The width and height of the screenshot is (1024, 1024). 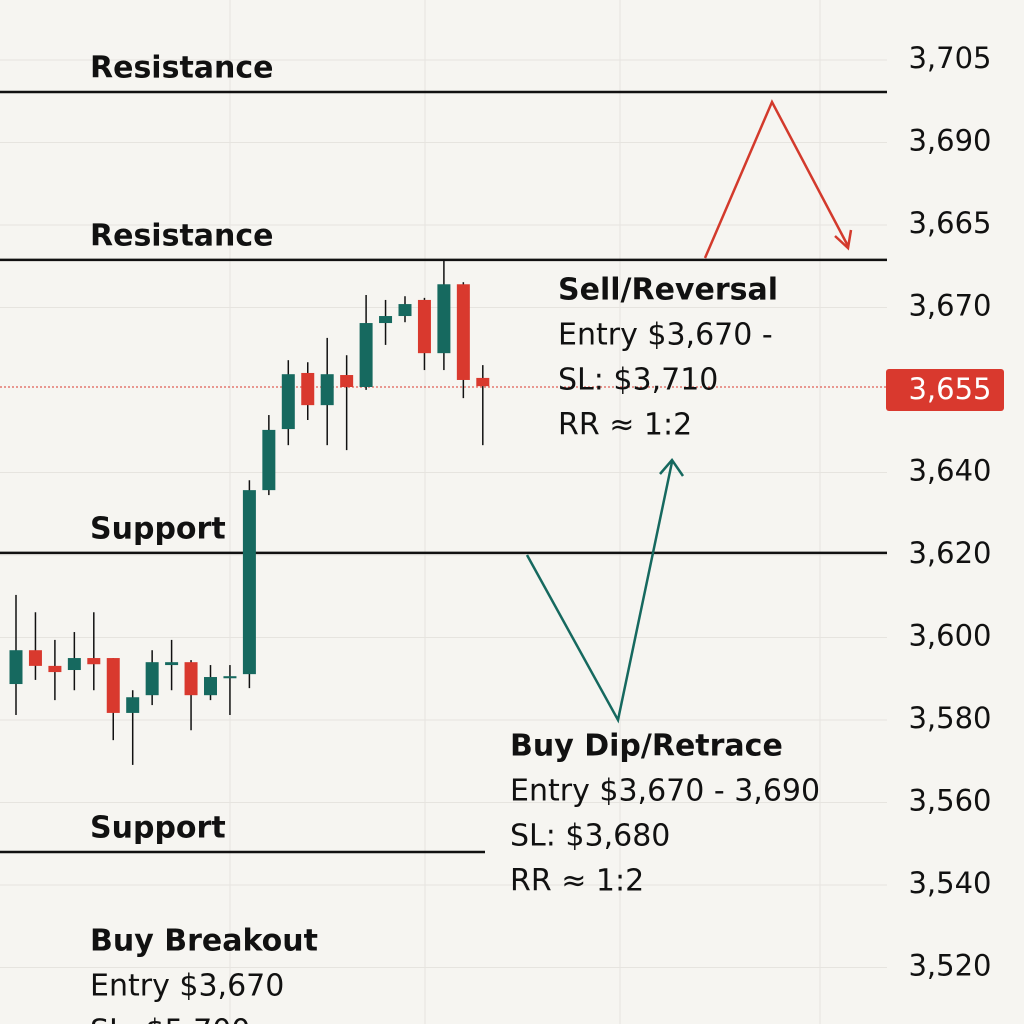 What do you see at coordinates (949, 389) in the screenshot?
I see `current-price-label: 3,655` at bounding box center [949, 389].